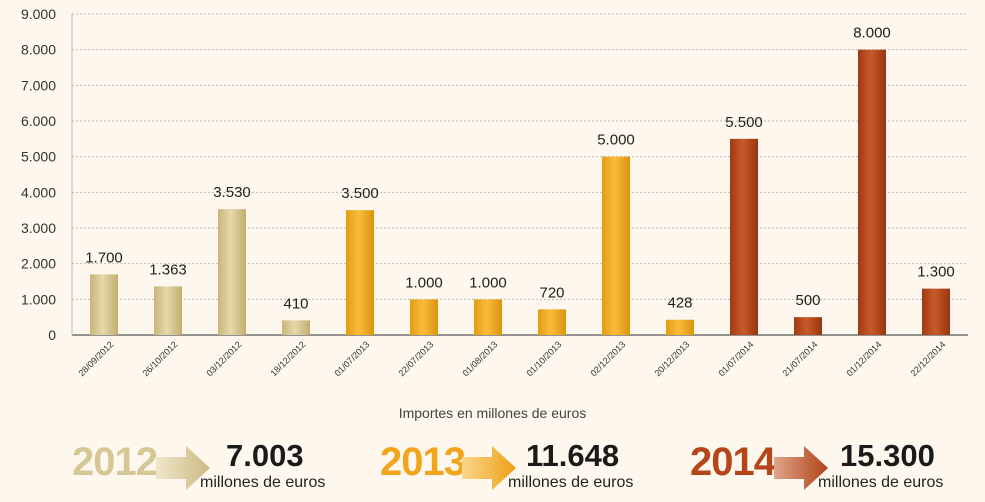 This screenshot has width=985, height=502. What do you see at coordinates (807, 300) in the screenshot?
I see `bar-value-label: 500` at bounding box center [807, 300].